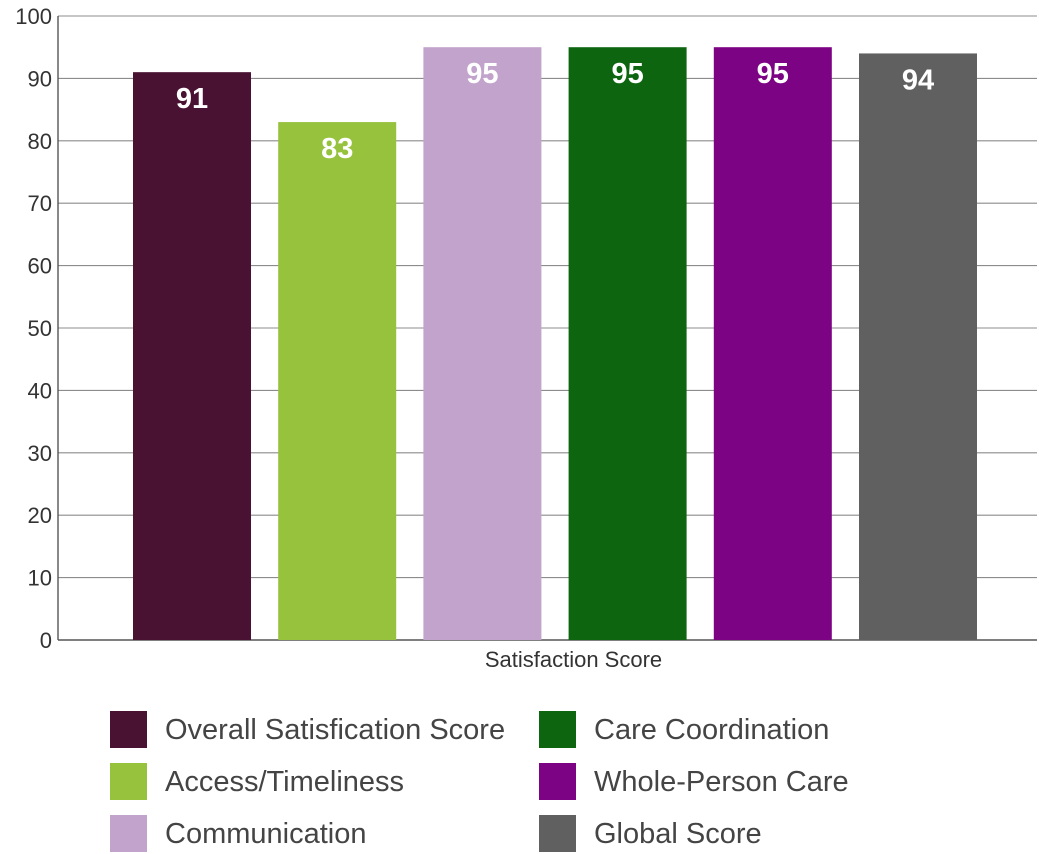 This screenshot has height=854, width=1039. I want to click on legend-label: Whole-Person Care, so click(721, 782).